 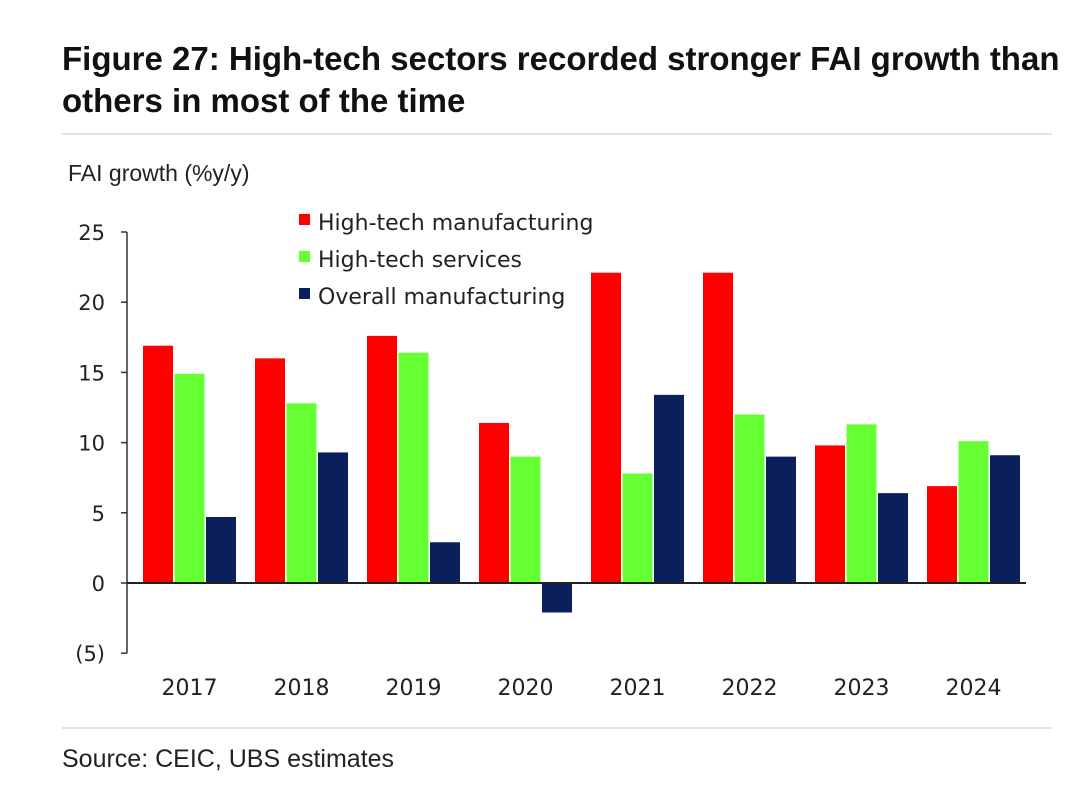 I want to click on y-tick-label: 10, so click(x=91, y=444).